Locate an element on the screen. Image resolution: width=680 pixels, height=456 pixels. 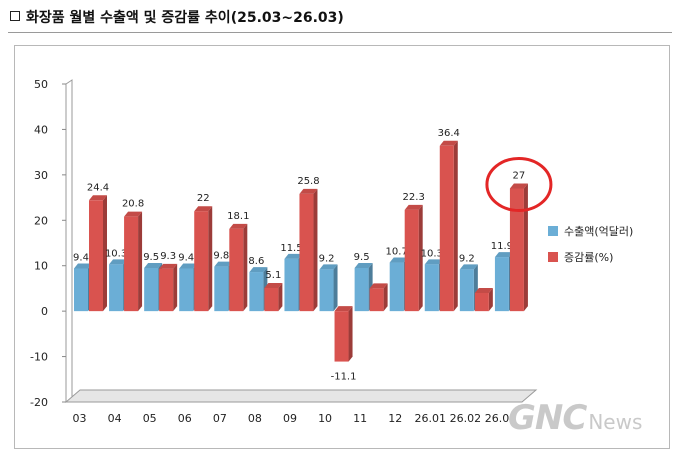
x-tick-label: 05 is located at coordinates (150, 418).